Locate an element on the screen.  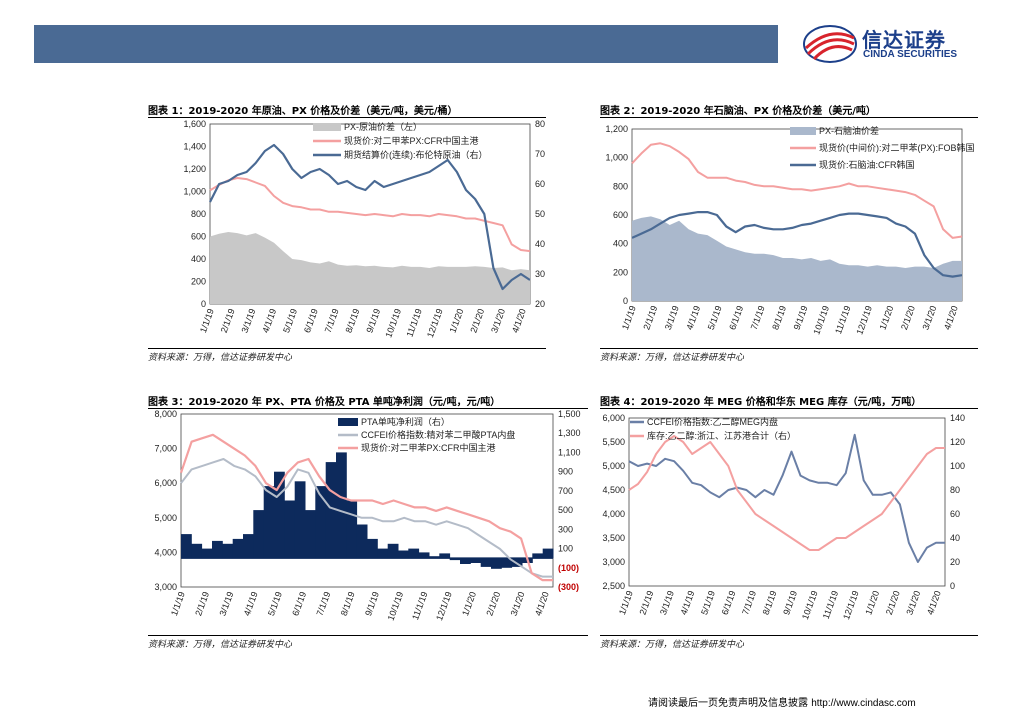
chart-4-ytick-left: 5,000 is located at coordinates (613, 466).